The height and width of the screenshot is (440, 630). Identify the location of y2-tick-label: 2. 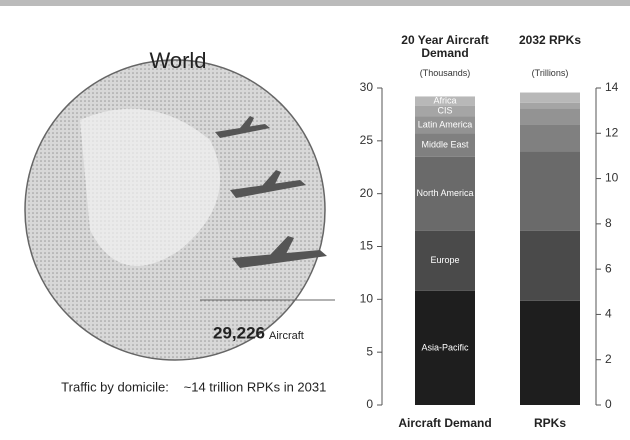
(608, 359).